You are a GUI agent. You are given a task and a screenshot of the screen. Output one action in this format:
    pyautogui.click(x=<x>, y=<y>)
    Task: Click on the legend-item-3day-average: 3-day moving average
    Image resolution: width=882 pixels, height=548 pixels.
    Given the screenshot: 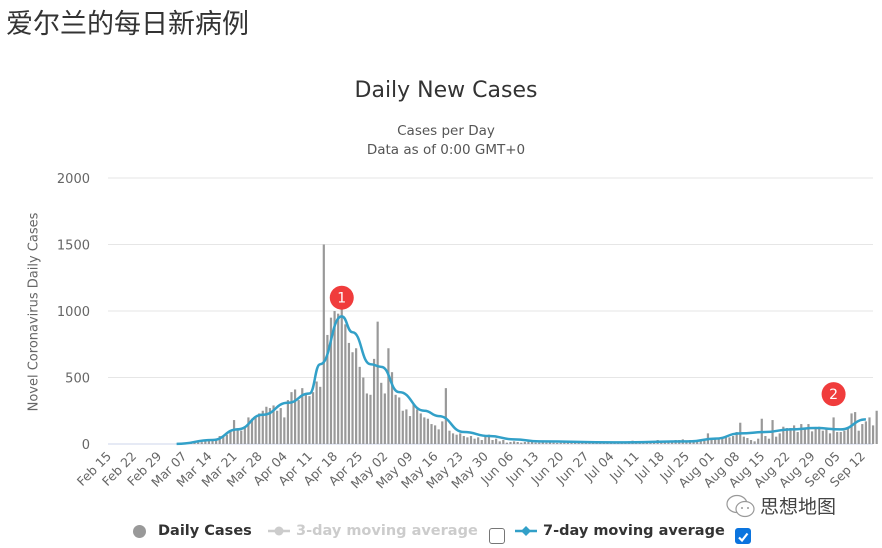 What is the action you would take?
    pyautogui.click(x=373, y=531)
    